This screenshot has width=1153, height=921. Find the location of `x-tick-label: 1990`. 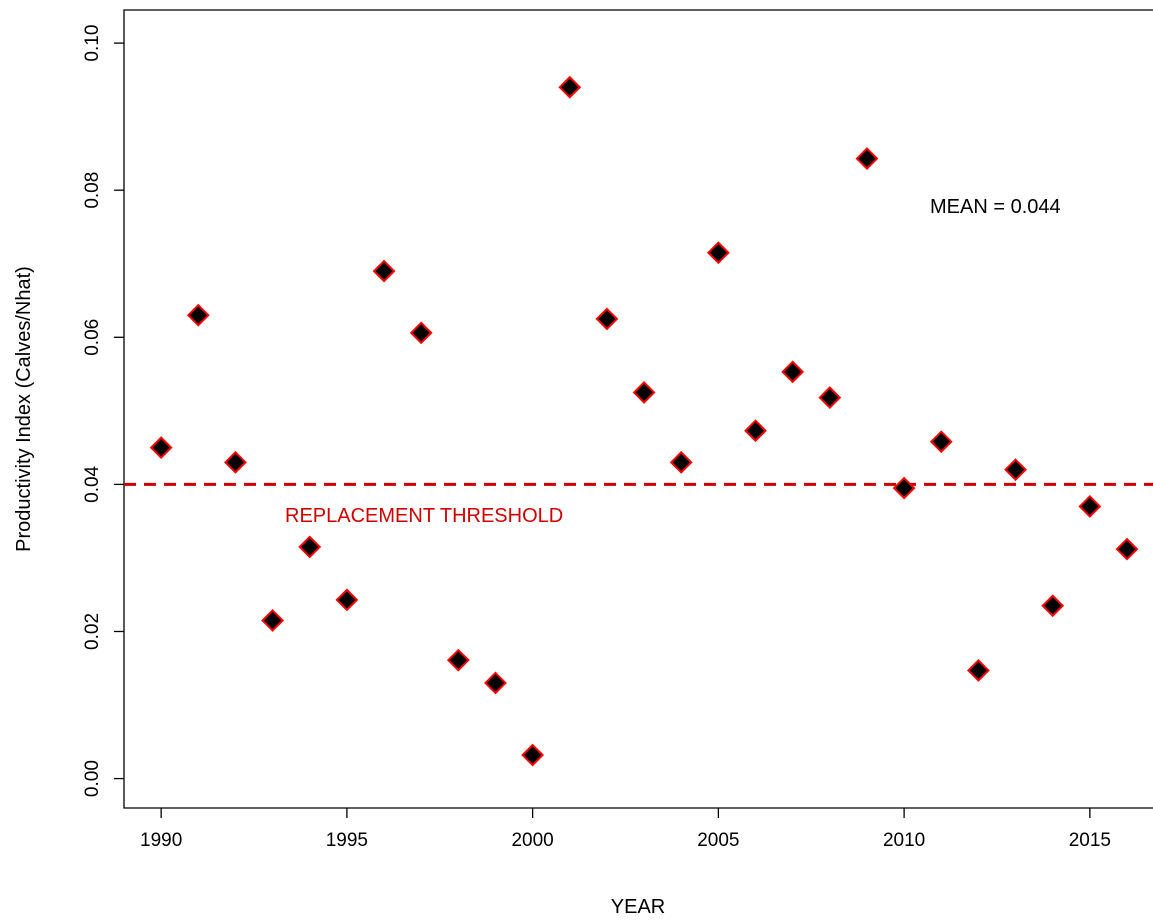

x-tick-label: 1990 is located at coordinates (161, 840).